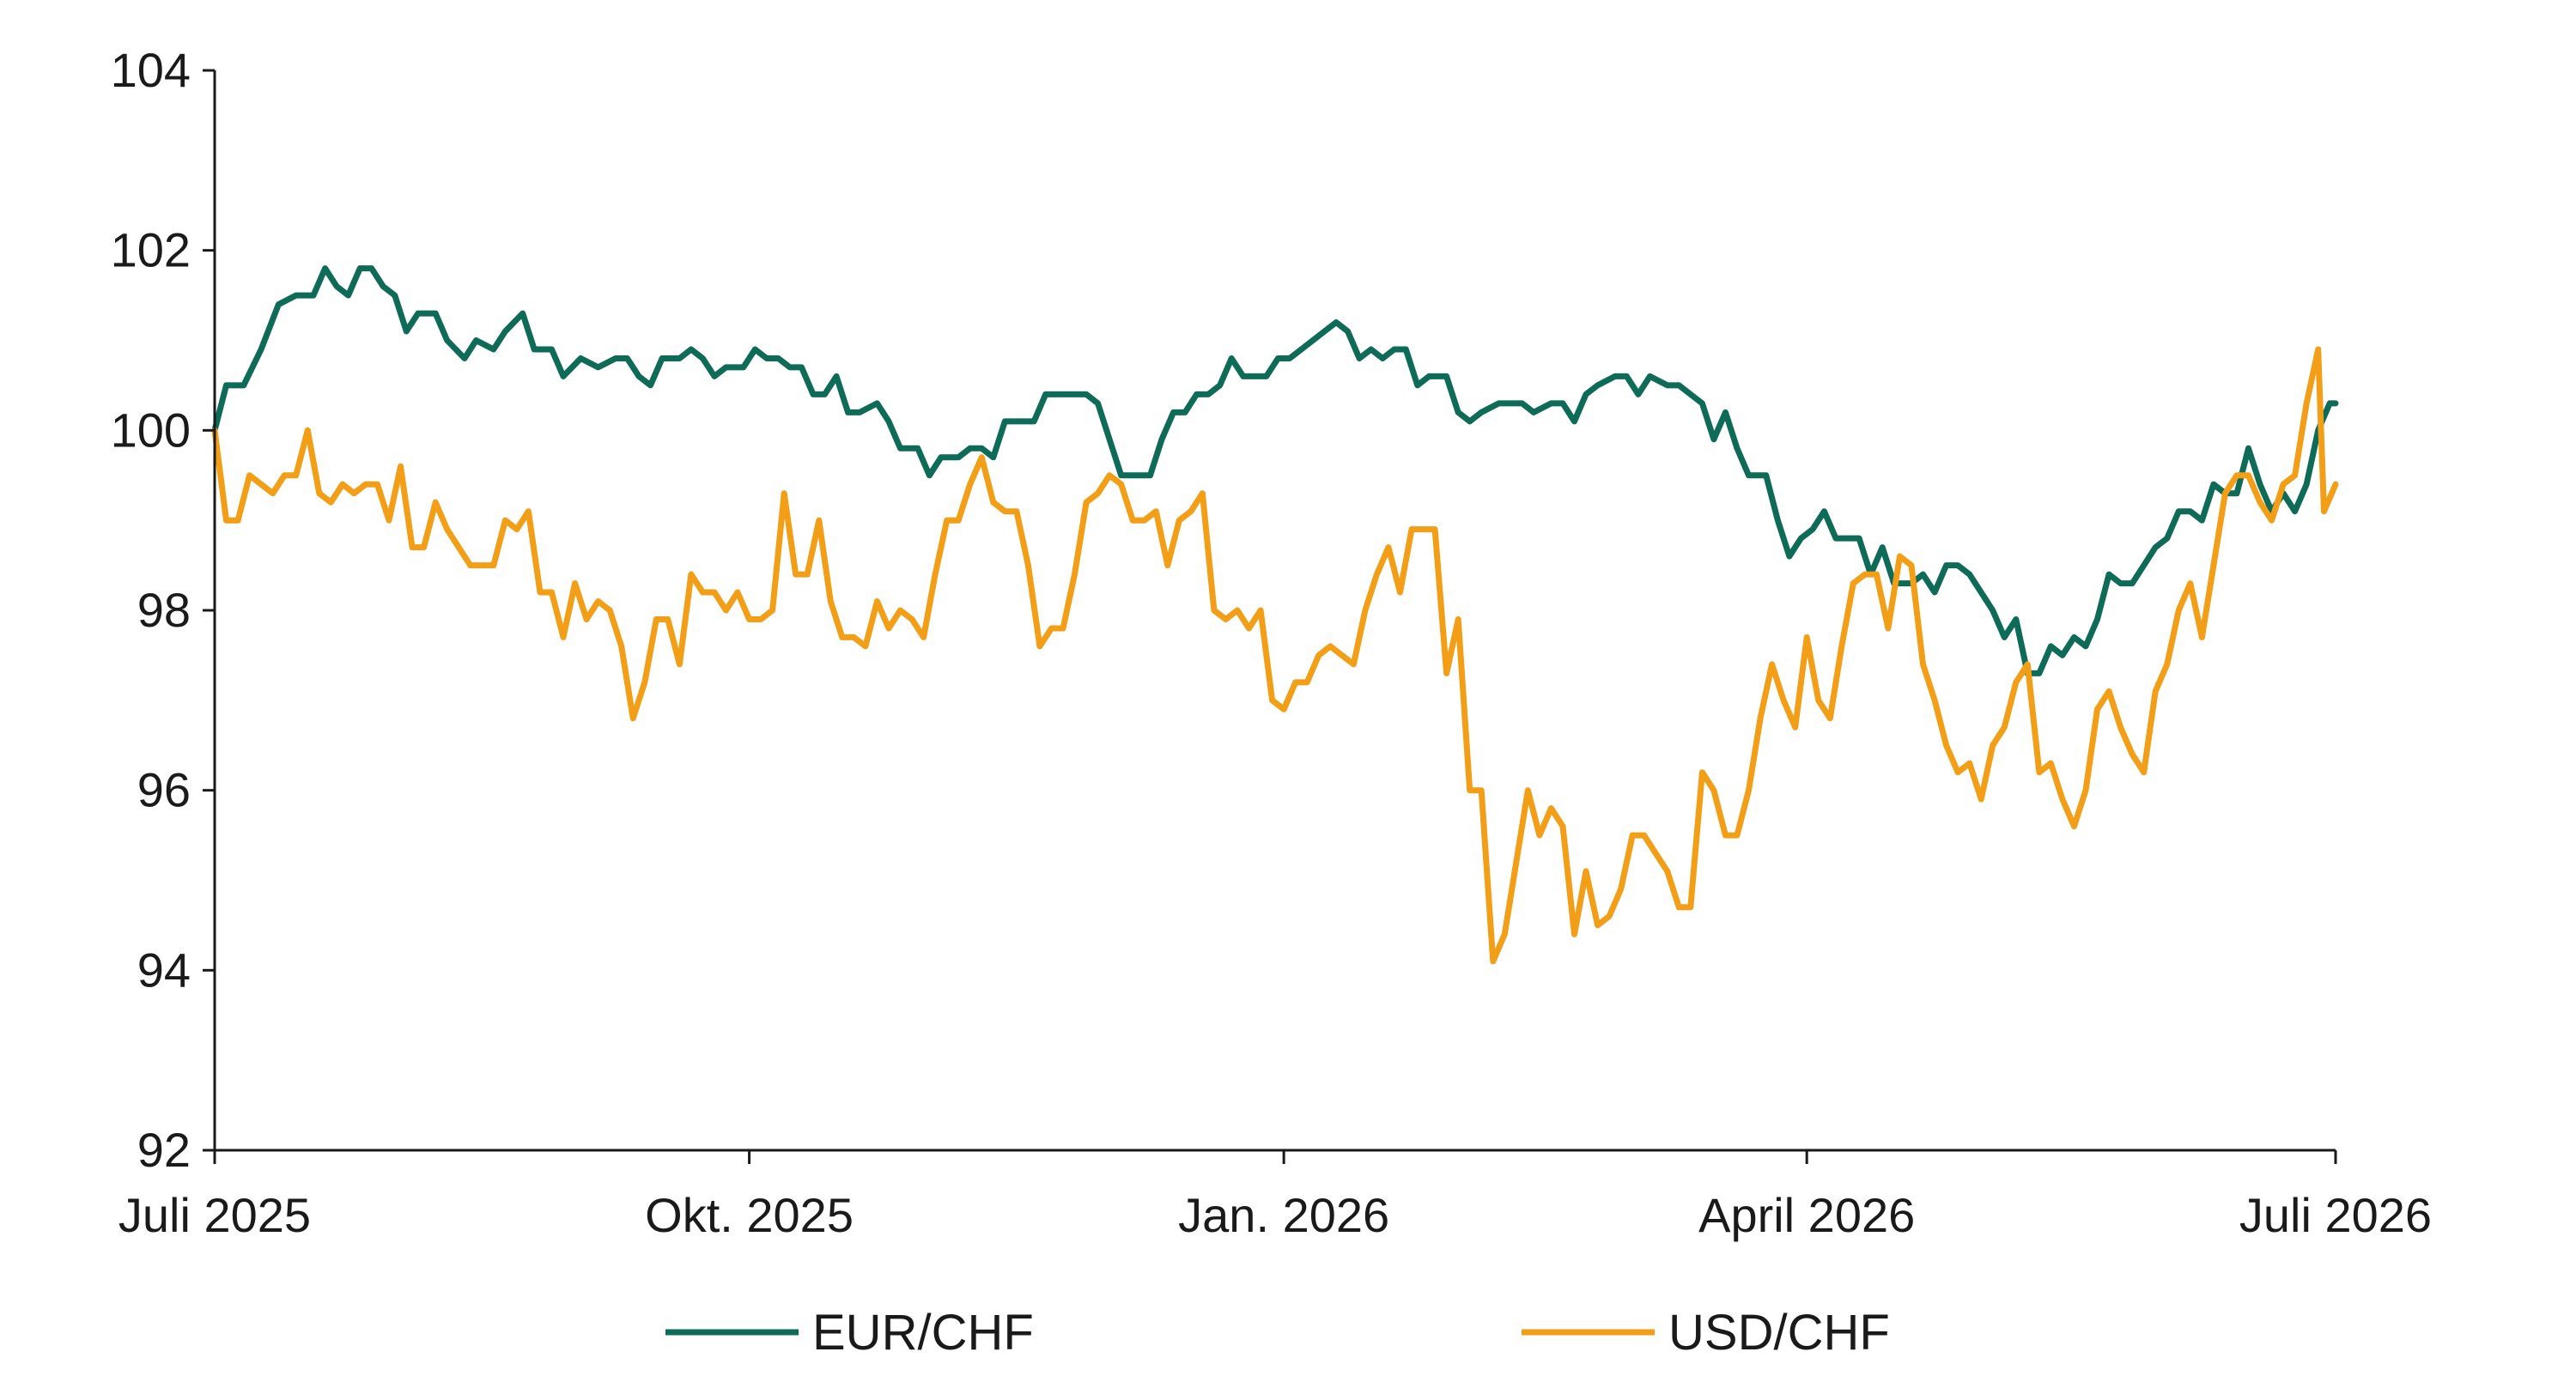  Describe the element at coordinates (164, 970) in the screenshot. I see `y-tick-label: 94` at that location.